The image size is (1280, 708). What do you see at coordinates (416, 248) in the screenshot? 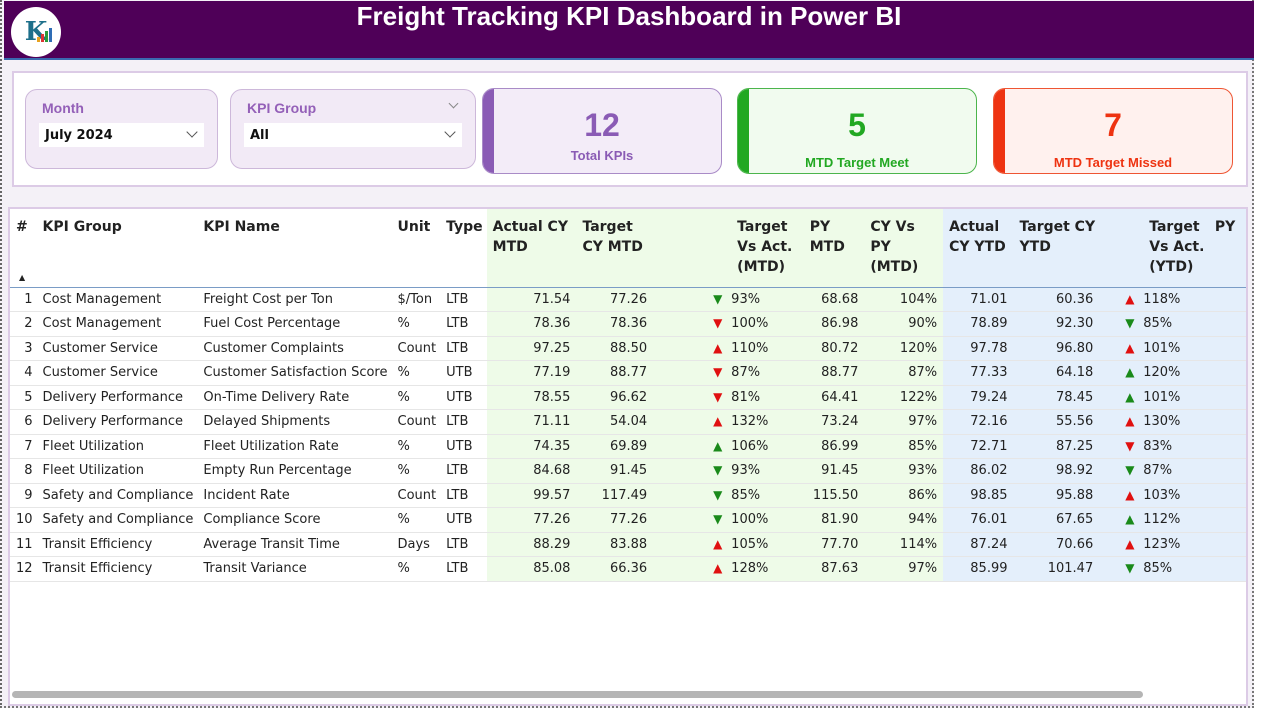
I see `column-header: Unit` at bounding box center [416, 248].